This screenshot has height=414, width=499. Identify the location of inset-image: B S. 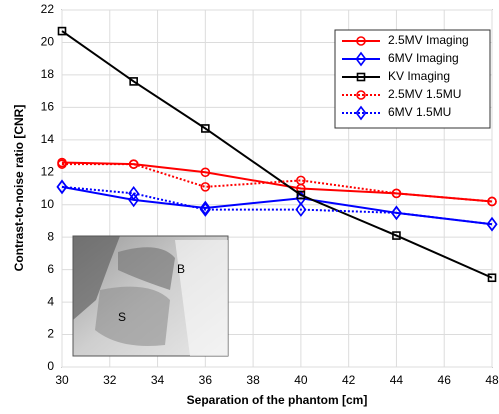
(150, 296).